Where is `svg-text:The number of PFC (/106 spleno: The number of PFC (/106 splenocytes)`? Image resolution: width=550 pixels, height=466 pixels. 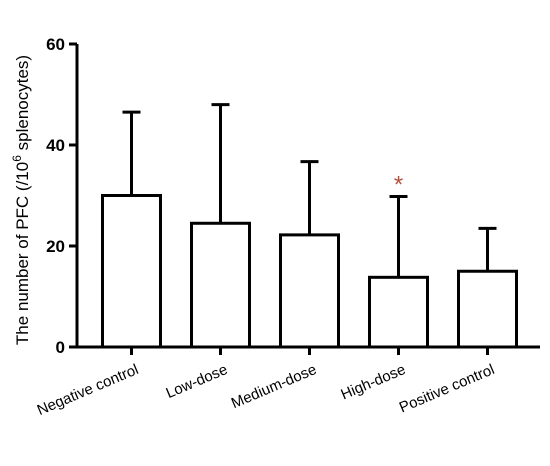 svg-text:The number of PFC (/106 spleno: The number of PFC (/106 splenocytes) is located at coordinates (21, 200).